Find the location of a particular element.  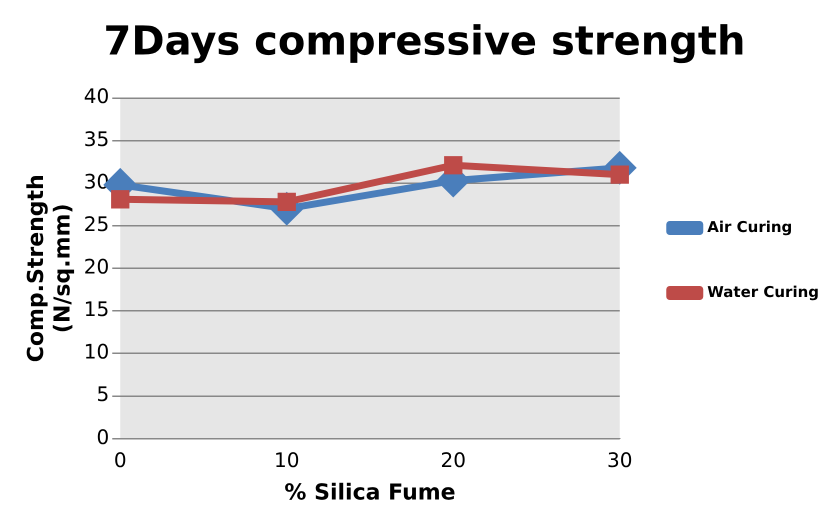

legend-label: Air Curing is located at coordinates (749, 227).